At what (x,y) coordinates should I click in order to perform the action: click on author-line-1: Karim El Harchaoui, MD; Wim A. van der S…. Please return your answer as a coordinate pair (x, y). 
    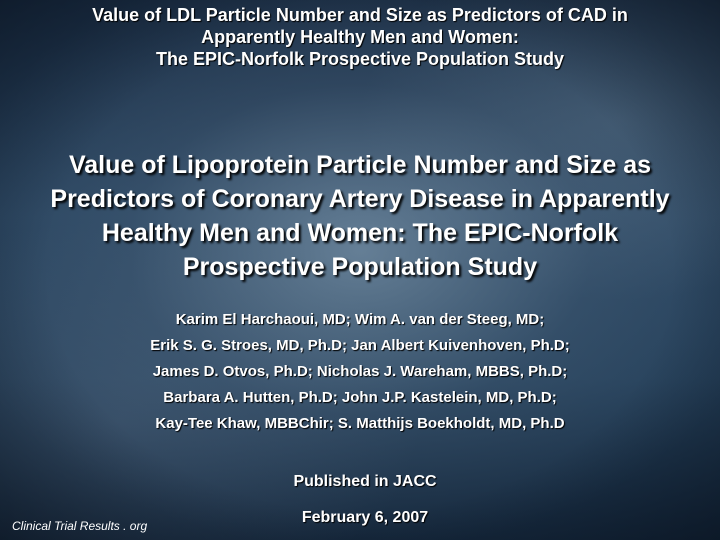
    Looking at the image, I should click on (360, 319).